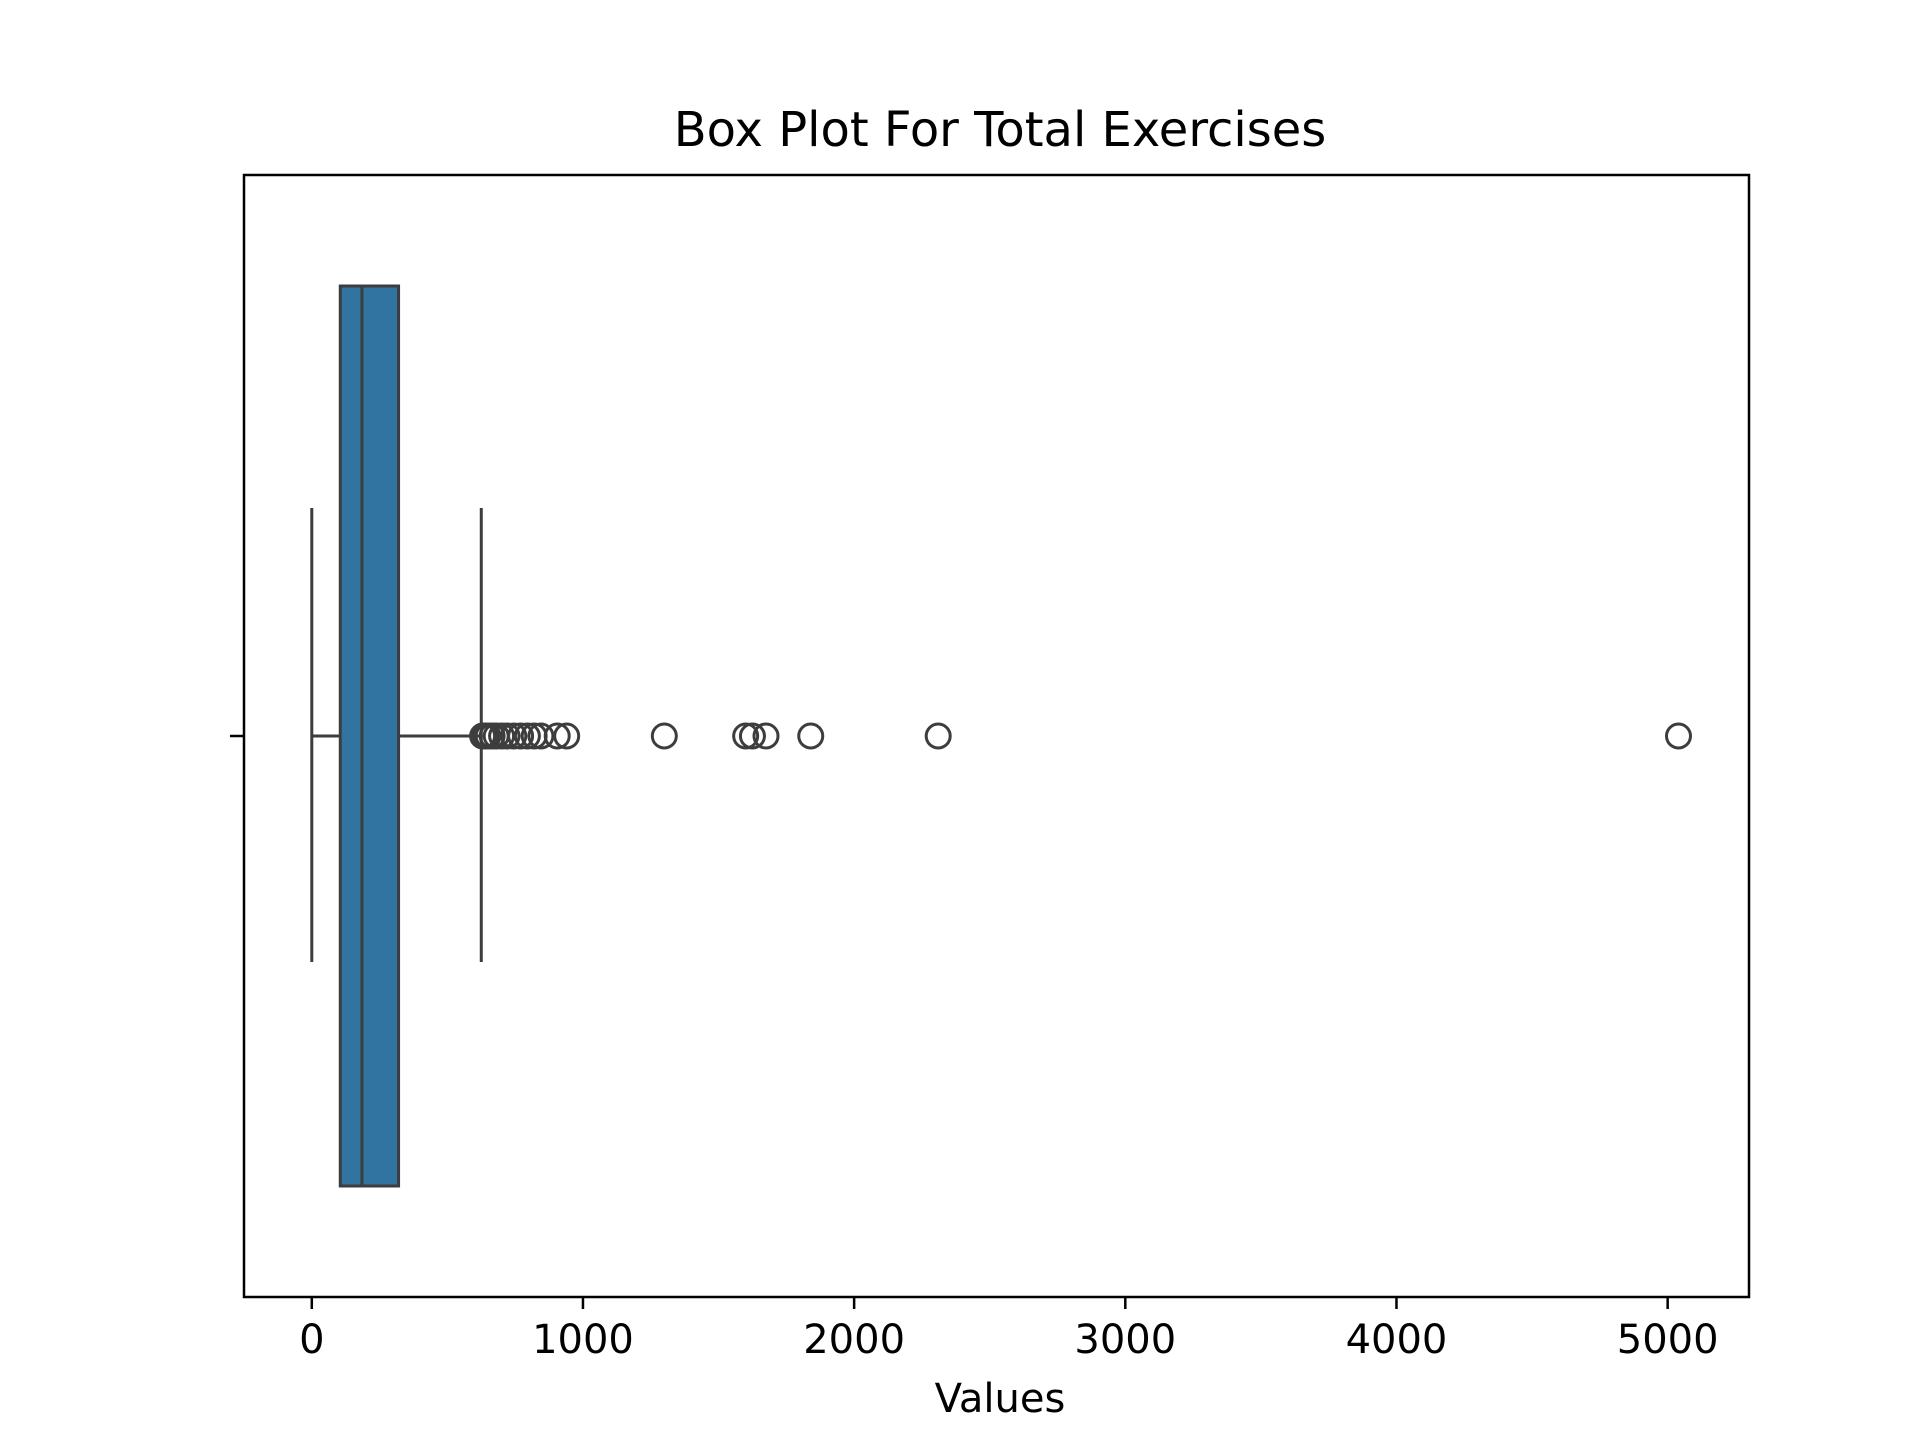 The height and width of the screenshot is (1440, 1920). What do you see at coordinates (1125, 1340) in the screenshot?
I see `x-tick-label: 3000` at bounding box center [1125, 1340].